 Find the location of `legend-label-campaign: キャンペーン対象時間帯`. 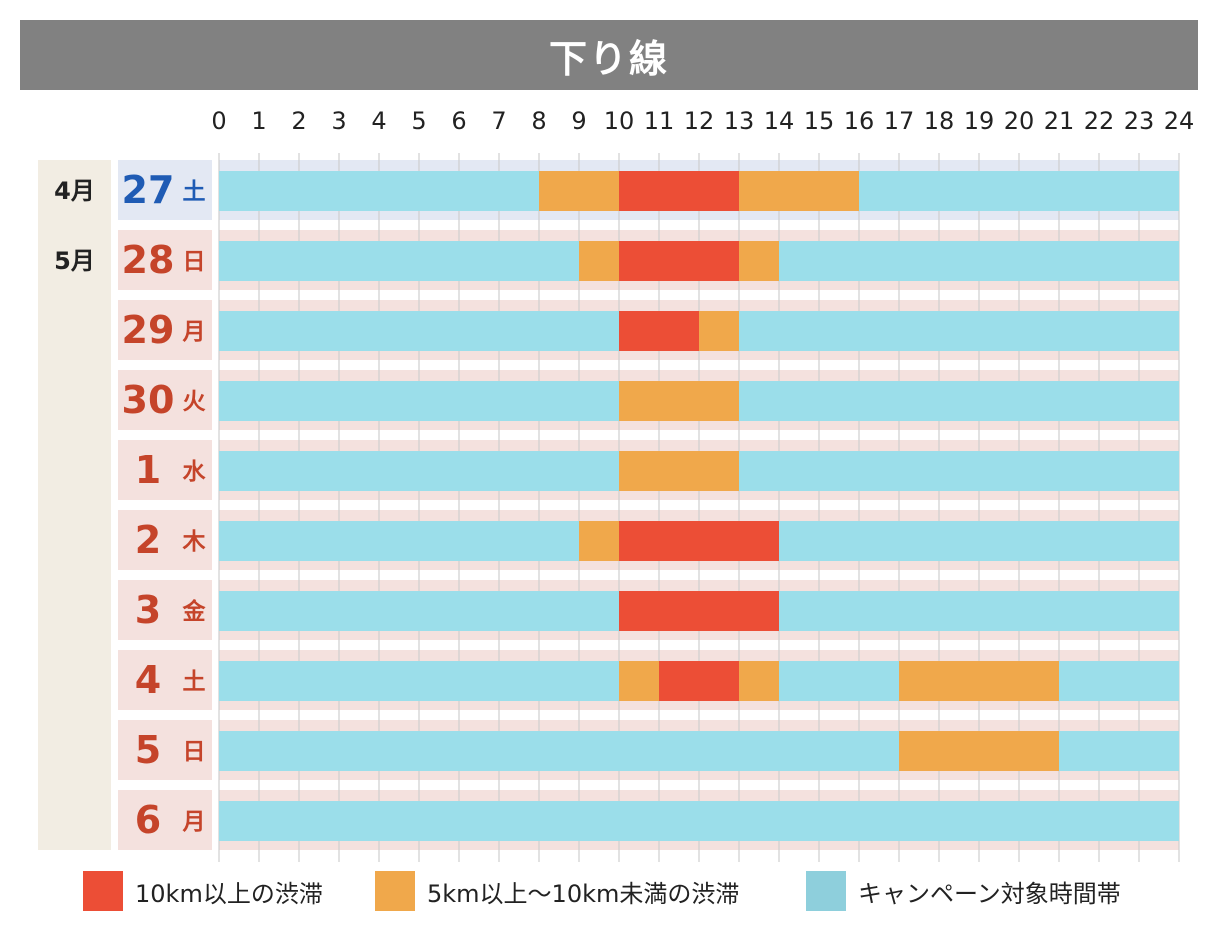

legend-label-campaign: キャンペーン対象時間帯 is located at coordinates (989, 893).